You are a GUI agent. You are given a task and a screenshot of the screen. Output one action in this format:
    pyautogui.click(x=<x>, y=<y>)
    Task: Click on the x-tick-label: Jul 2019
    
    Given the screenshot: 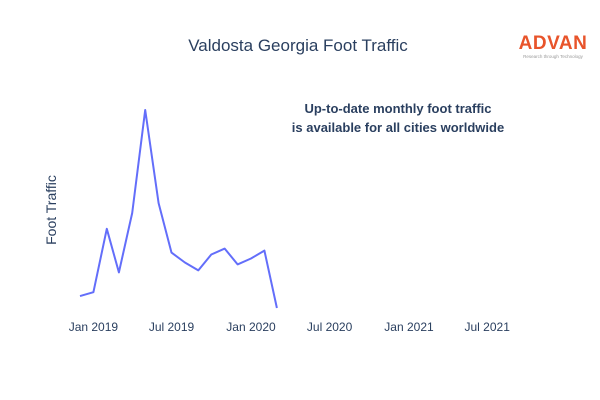 What is the action you would take?
    pyautogui.click(x=172, y=327)
    